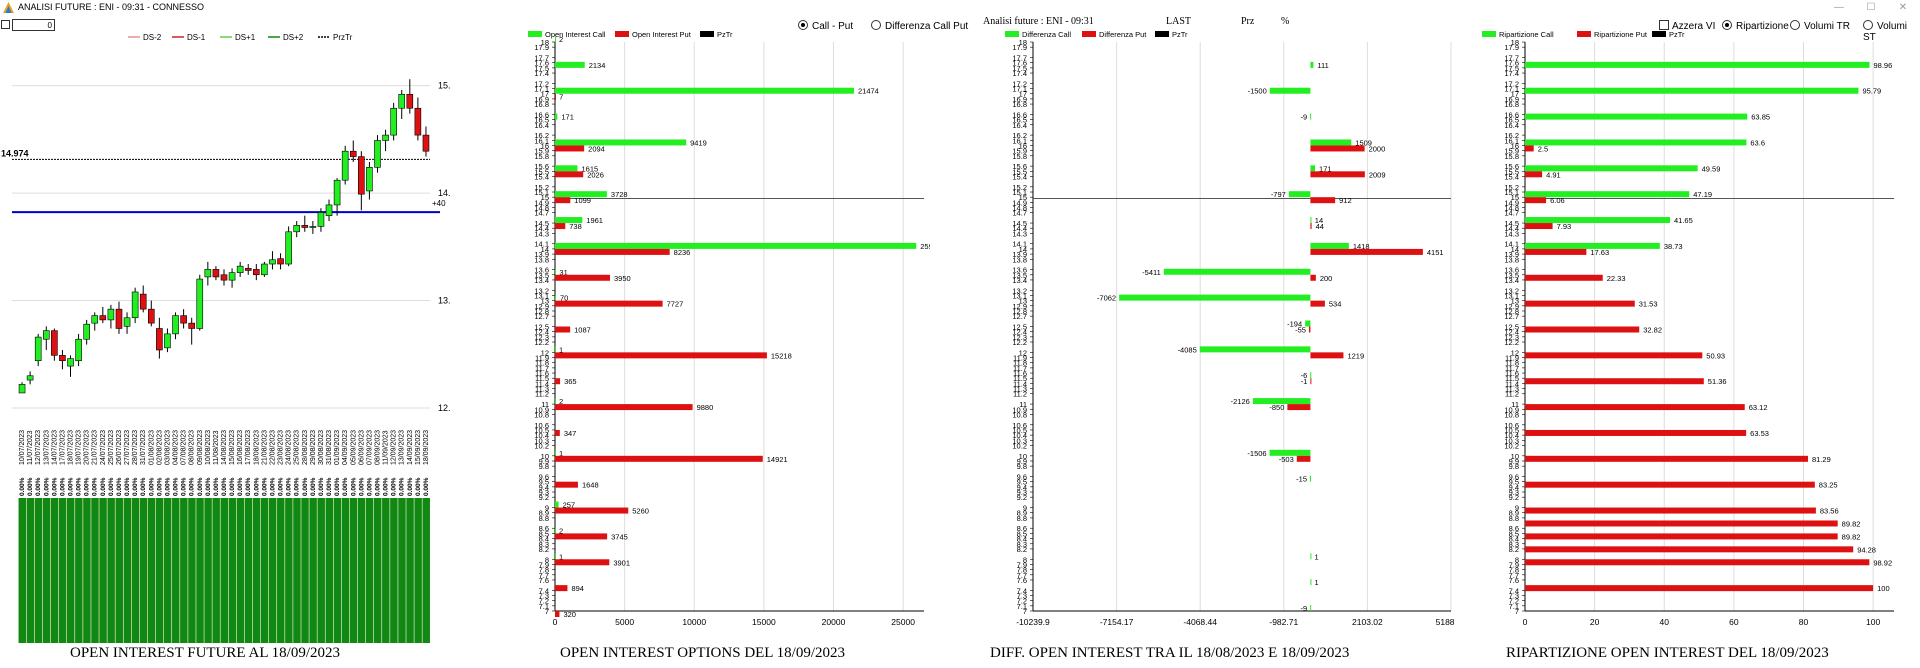  What do you see at coordinates (1511, 156) in the screenshot?
I see `y-tick-label: 15.8` at bounding box center [1511, 156].